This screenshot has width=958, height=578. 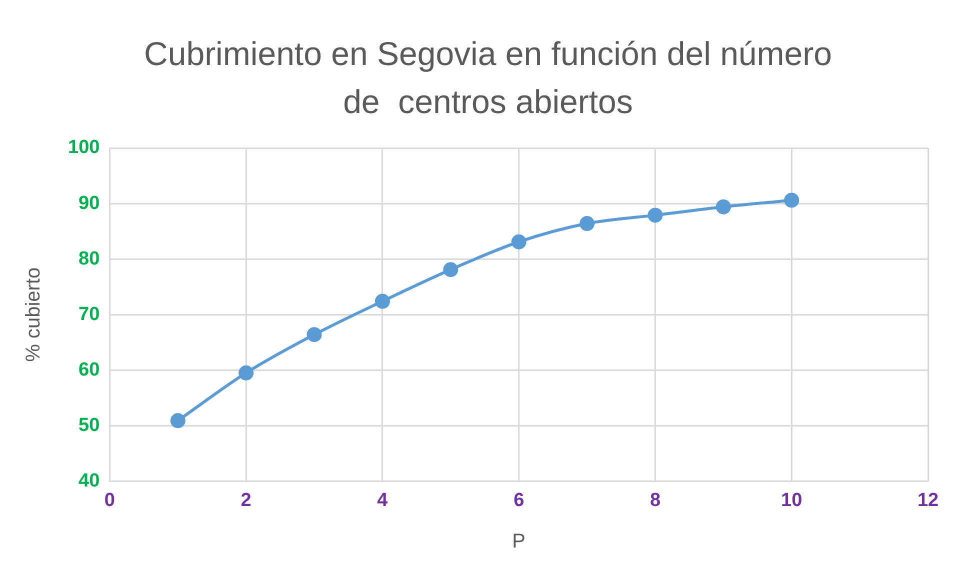 What do you see at coordinates (89, 203) in the screenshot?
I see `y-tick-label: 90` at bounding box center [89, 203].